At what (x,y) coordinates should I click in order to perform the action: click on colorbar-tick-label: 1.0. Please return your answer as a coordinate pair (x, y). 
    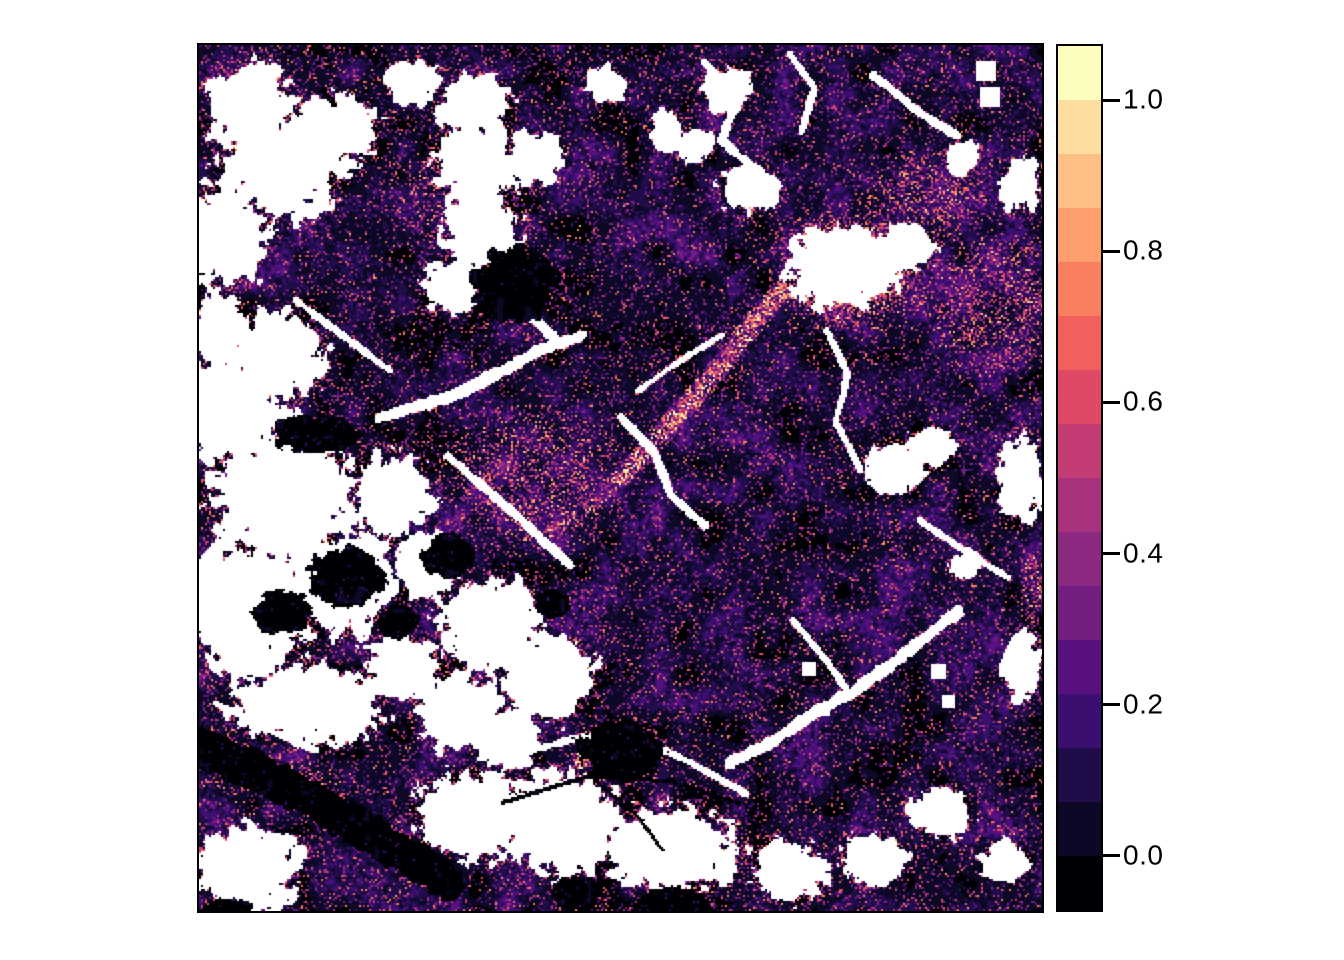
    Looking at the image, I should click on (1143, 99).